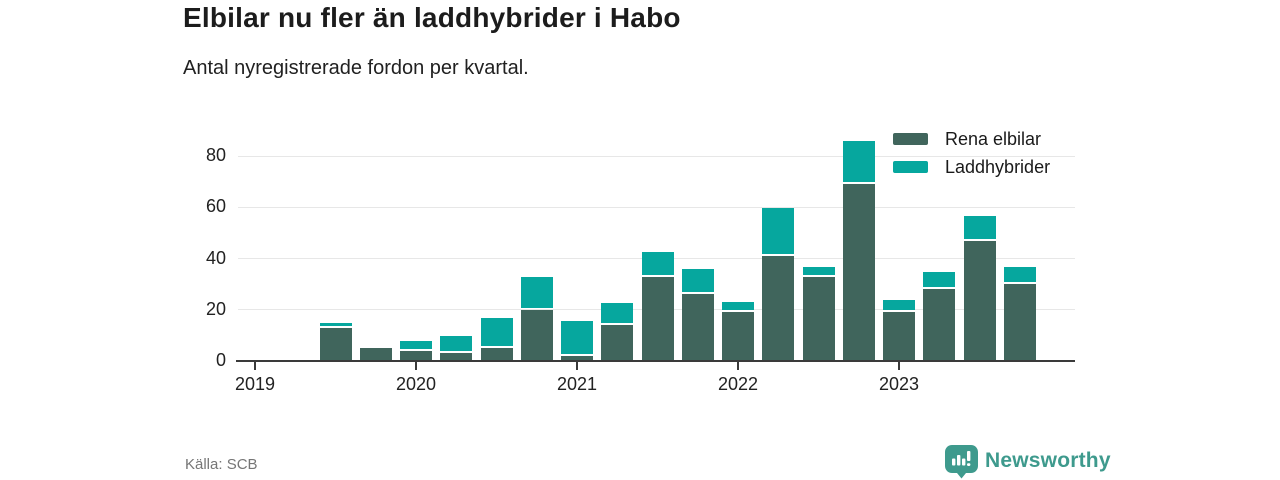 The image size is (1280, 480). What do you see at coordinates (910, 167) in the screenshot?
I see `legend-swatch-teal` at bounding box center [910, 167].